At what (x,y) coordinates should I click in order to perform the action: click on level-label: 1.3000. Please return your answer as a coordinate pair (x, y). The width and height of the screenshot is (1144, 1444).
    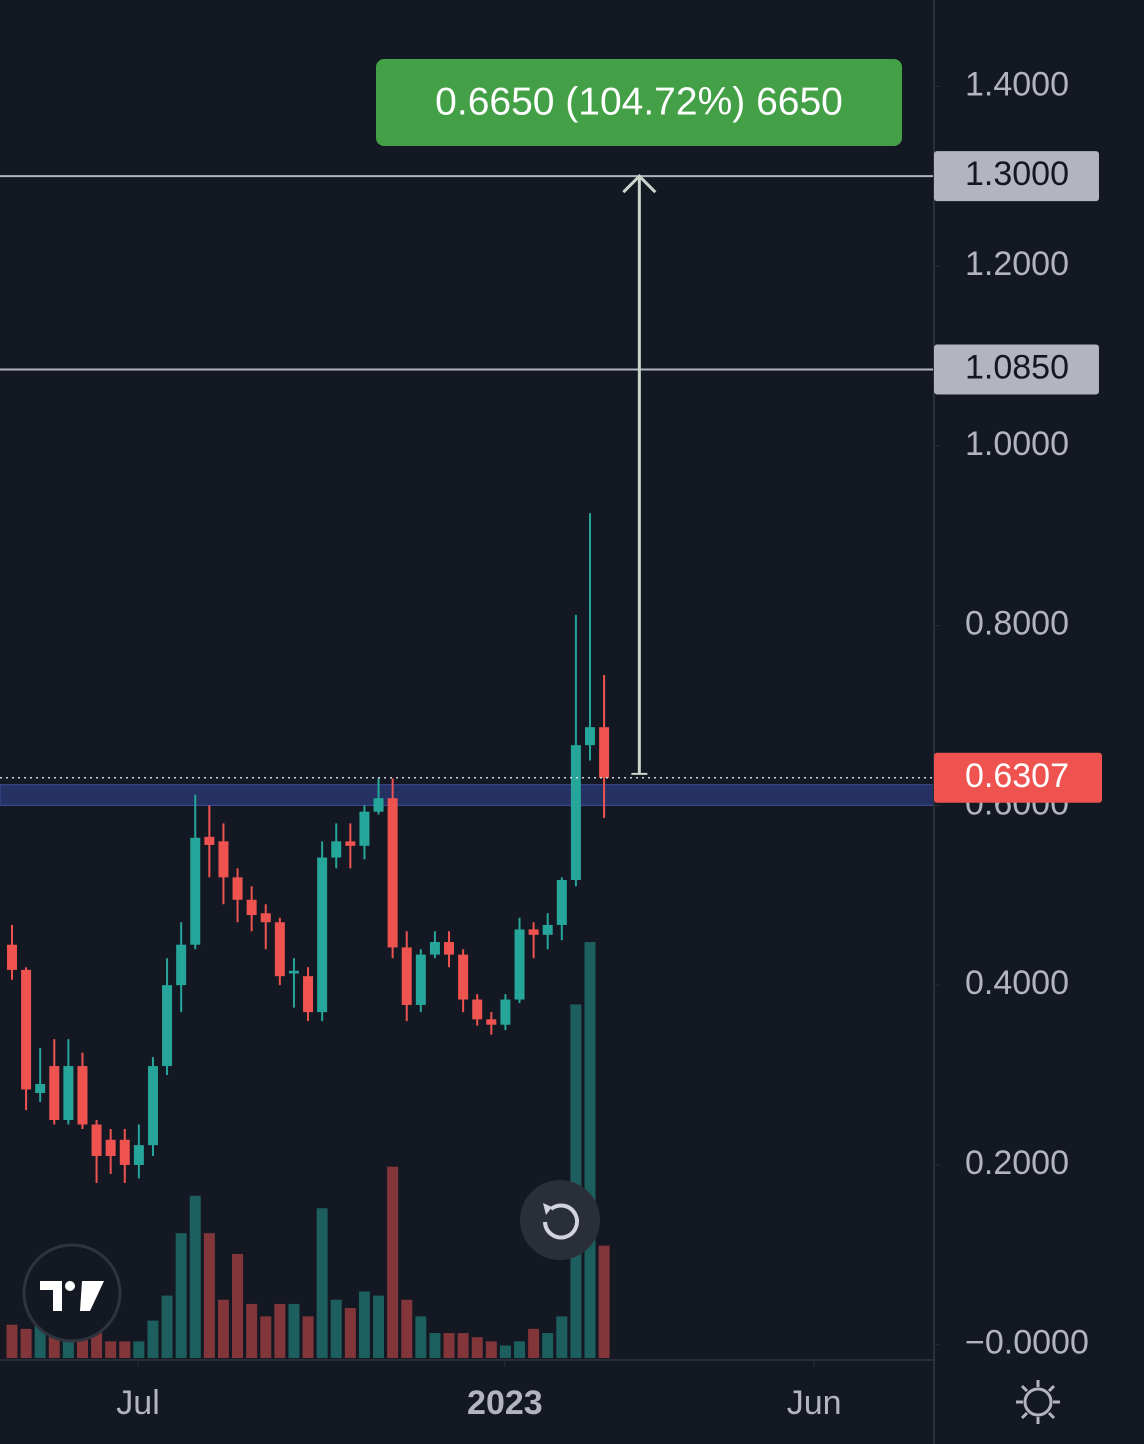
    Looking at the image, I should click on (1017, 174).